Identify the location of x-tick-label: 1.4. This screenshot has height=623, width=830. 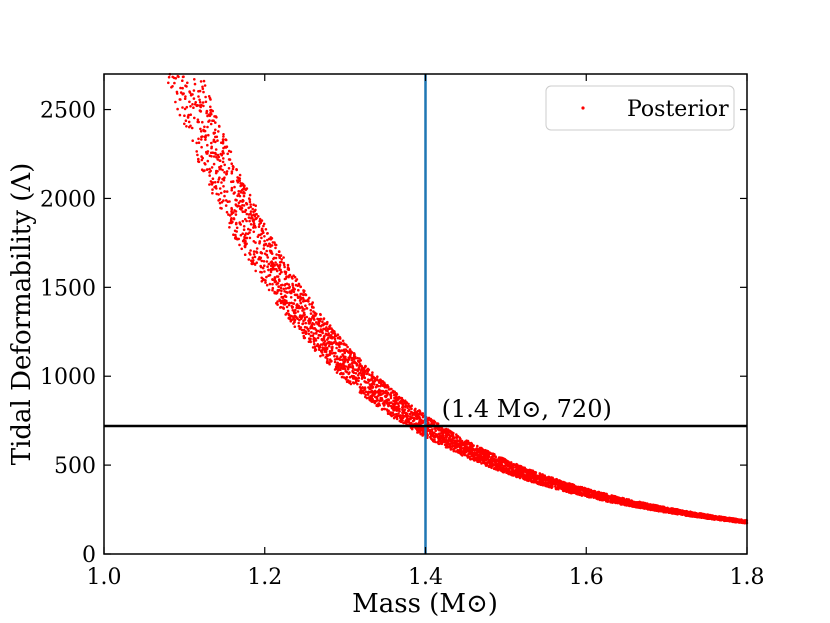
(425, 577).